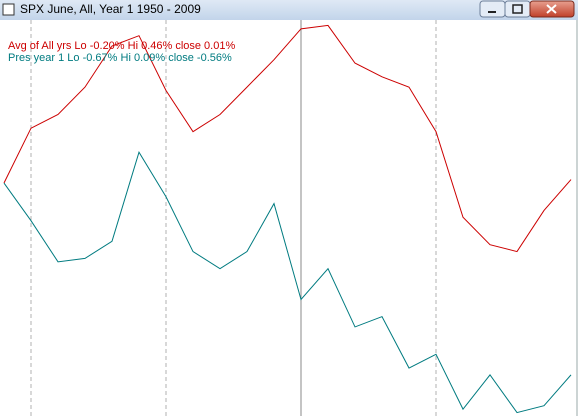 This screenshot has height=416, width=578. What do you see at coordinates (289, 10) in the screenshot?
I see `title-bar` at bounding box center [289, 10].